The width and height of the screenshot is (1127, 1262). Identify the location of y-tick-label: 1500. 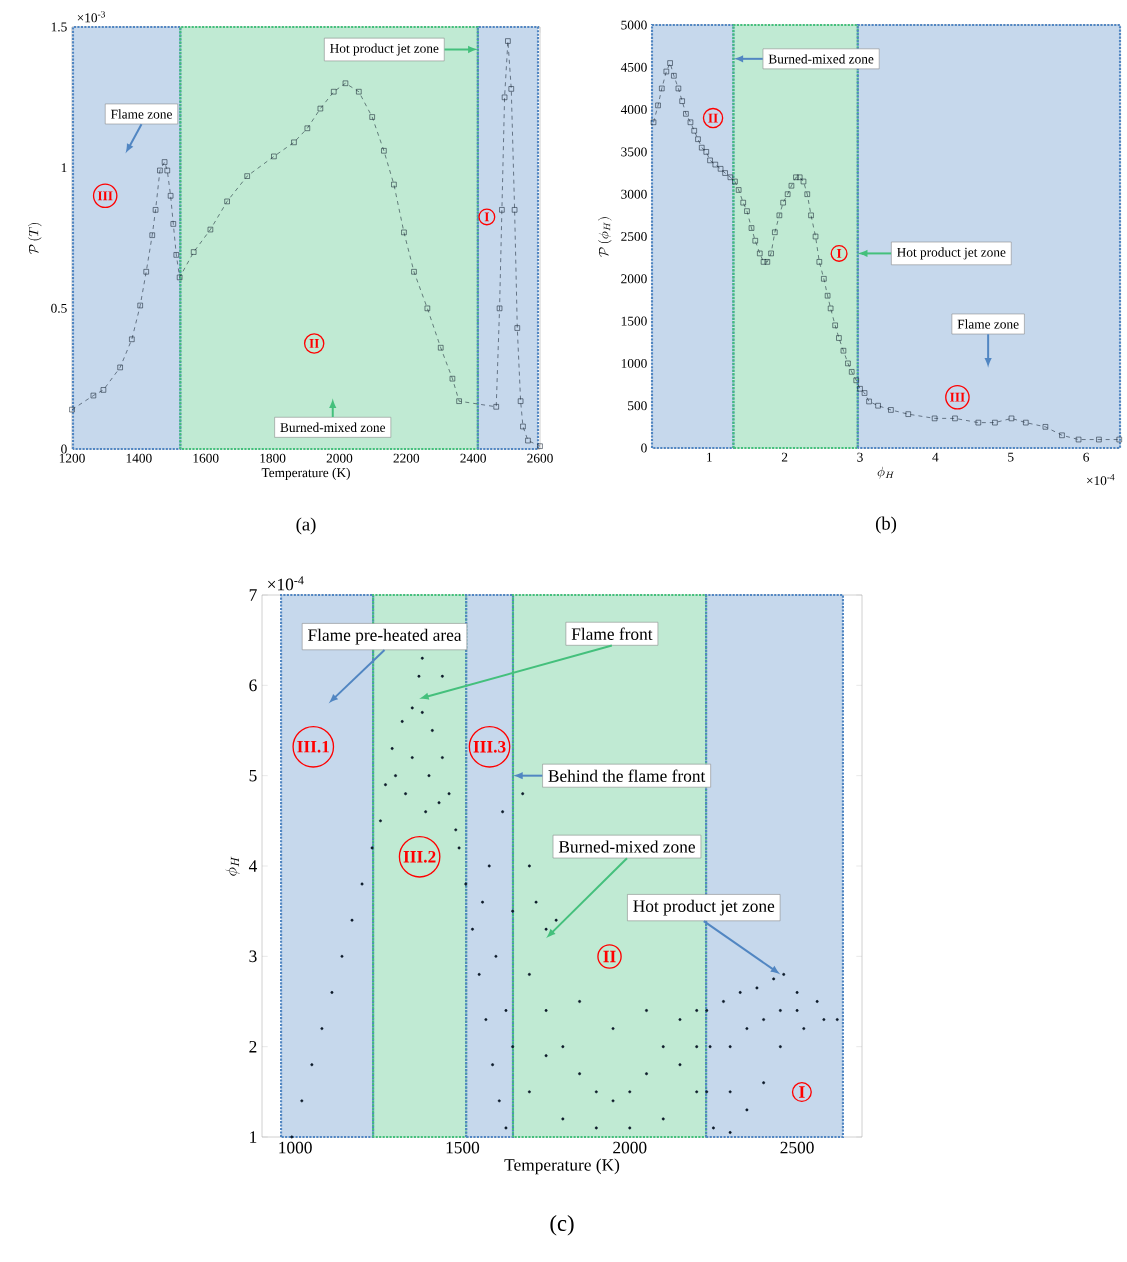
(634, 321).